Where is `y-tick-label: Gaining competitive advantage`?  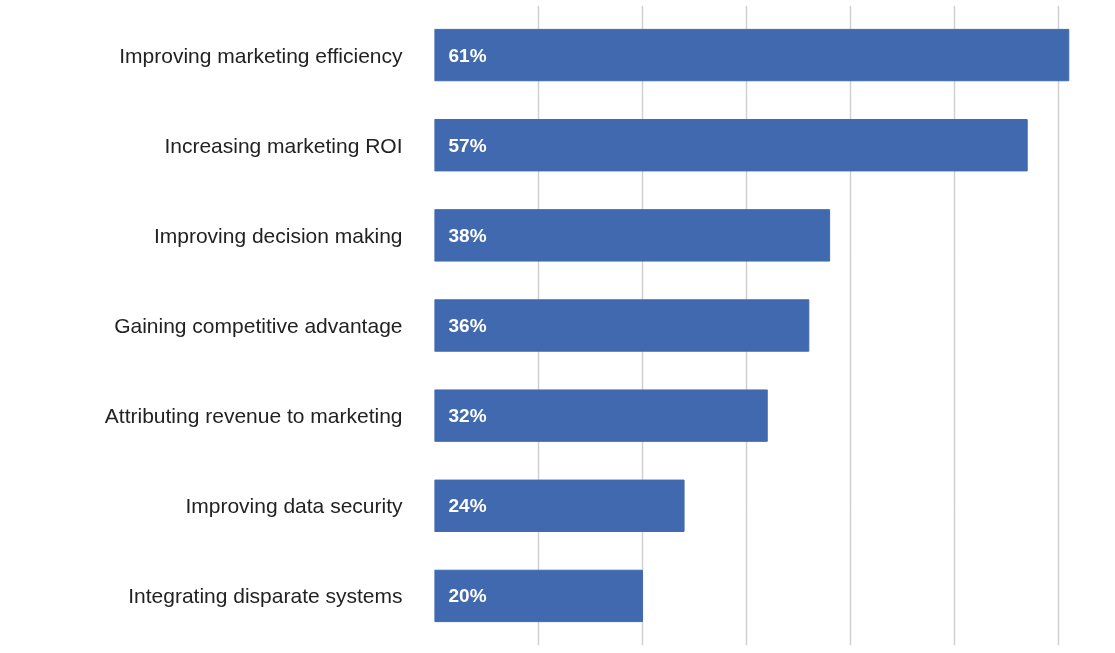
y-tick-label: Gaining competitive advantage is located at coordinates (258, 325).